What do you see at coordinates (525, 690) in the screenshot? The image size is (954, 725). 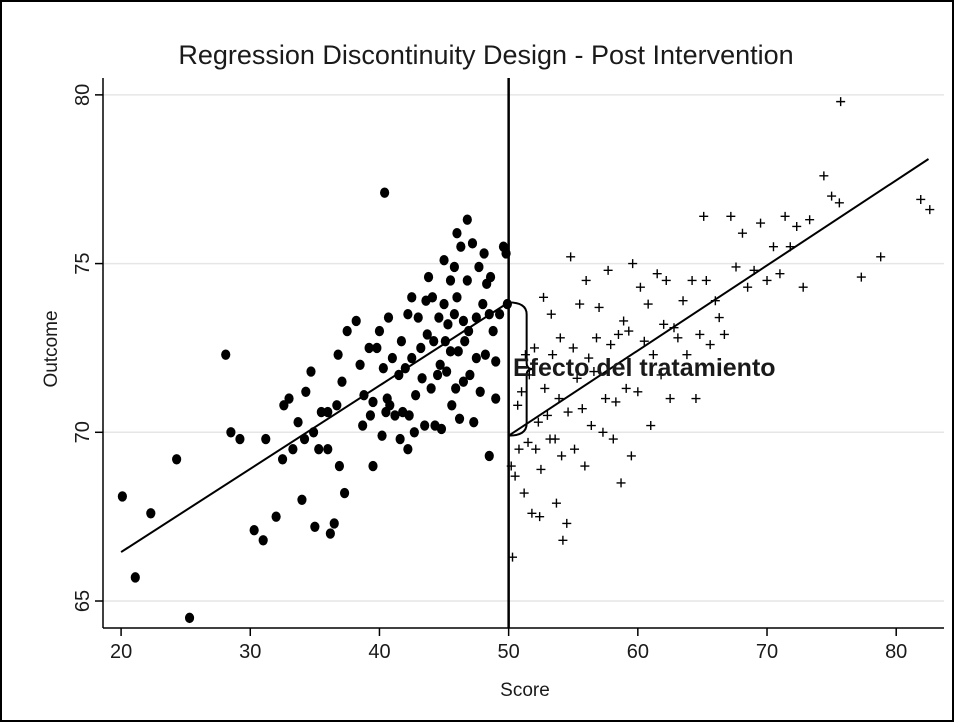 I see `x-axis-label: Score` at bounding box center [525, 690].